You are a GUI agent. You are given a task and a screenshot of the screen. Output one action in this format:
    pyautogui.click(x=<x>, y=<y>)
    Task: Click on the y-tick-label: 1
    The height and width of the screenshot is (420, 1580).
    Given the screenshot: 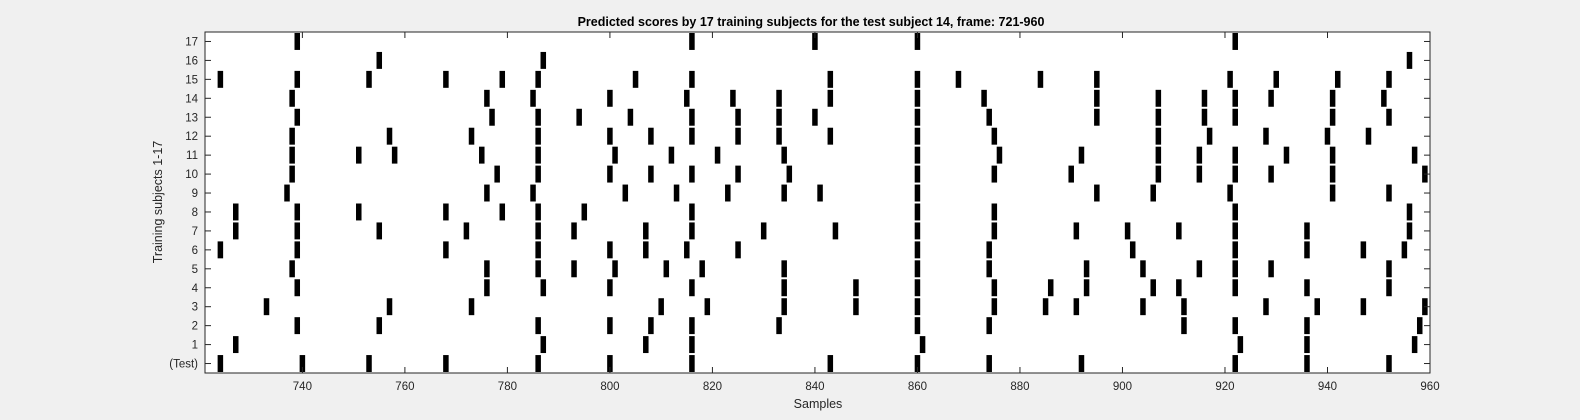 What is the action you would take?
    pyautogui.click(x=195, y=346)
    